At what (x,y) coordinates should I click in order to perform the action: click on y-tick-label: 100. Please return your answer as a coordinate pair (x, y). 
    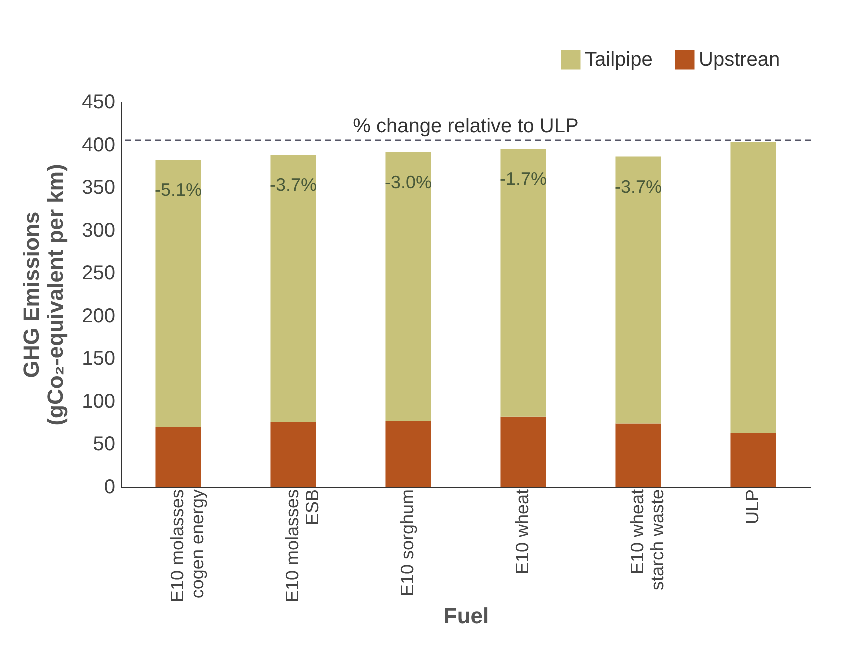
    Looking at the image, I should click on (99, 401).